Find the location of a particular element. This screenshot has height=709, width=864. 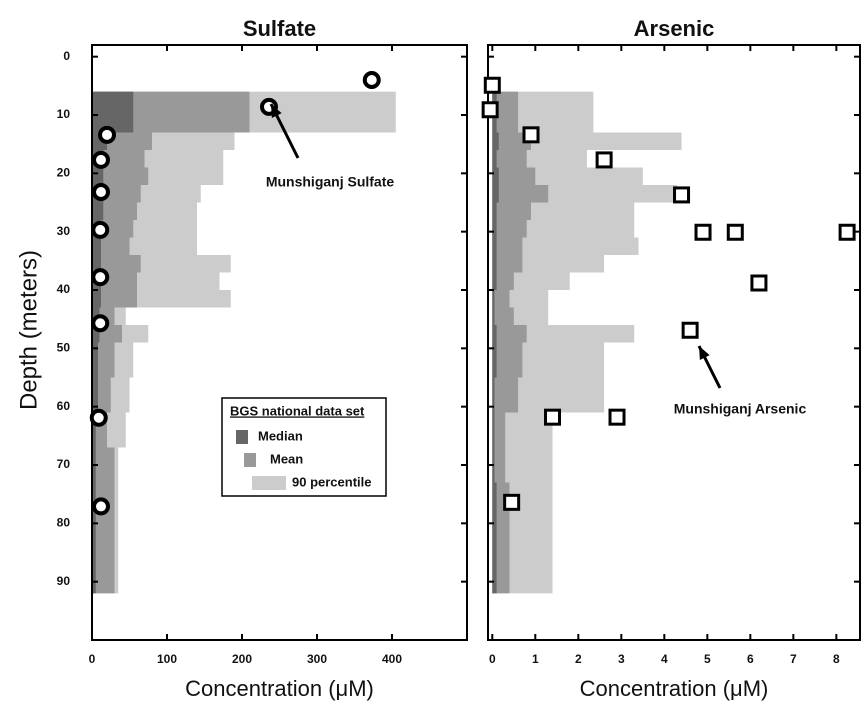

x-tick-label: 8 is located at coordinates (836, 659).